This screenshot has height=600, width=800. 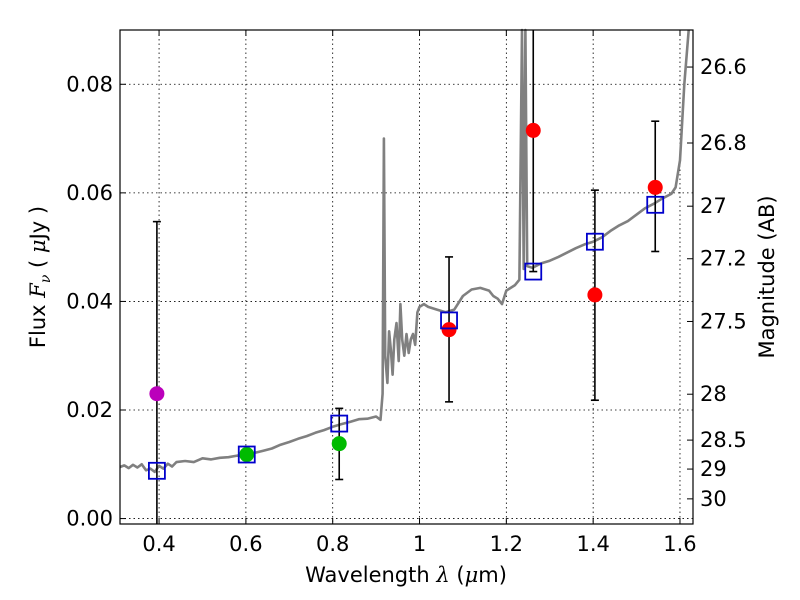 I want to click on y-tick-label: 0.04, so click(x=89, y=301).